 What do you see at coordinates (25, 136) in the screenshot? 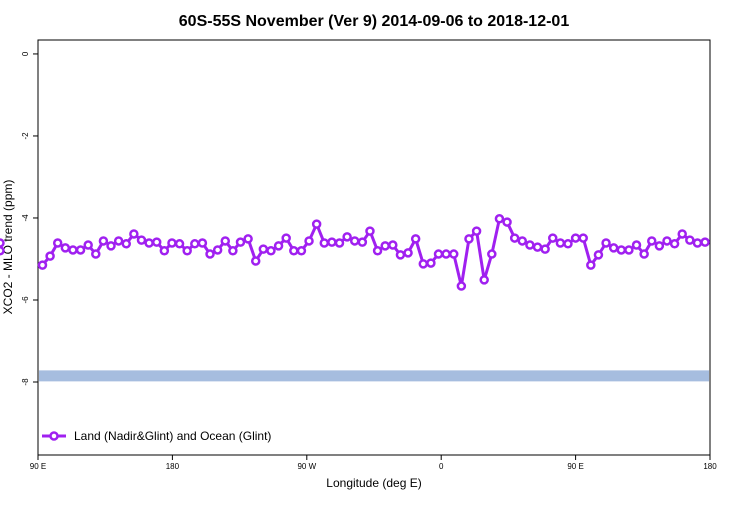
I see `y-tick-label: -2` at bounding box center [25, 136].